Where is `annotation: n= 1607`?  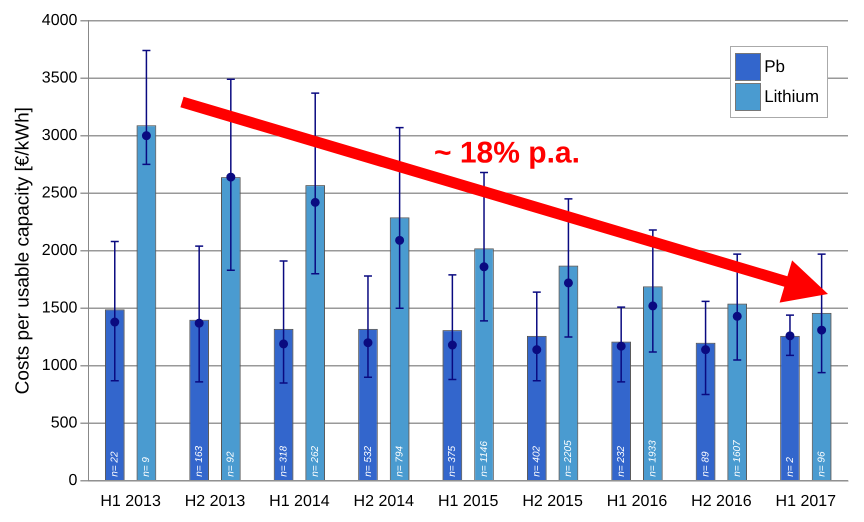 annotation: n= 1607 is located at coordinates (738, 458).